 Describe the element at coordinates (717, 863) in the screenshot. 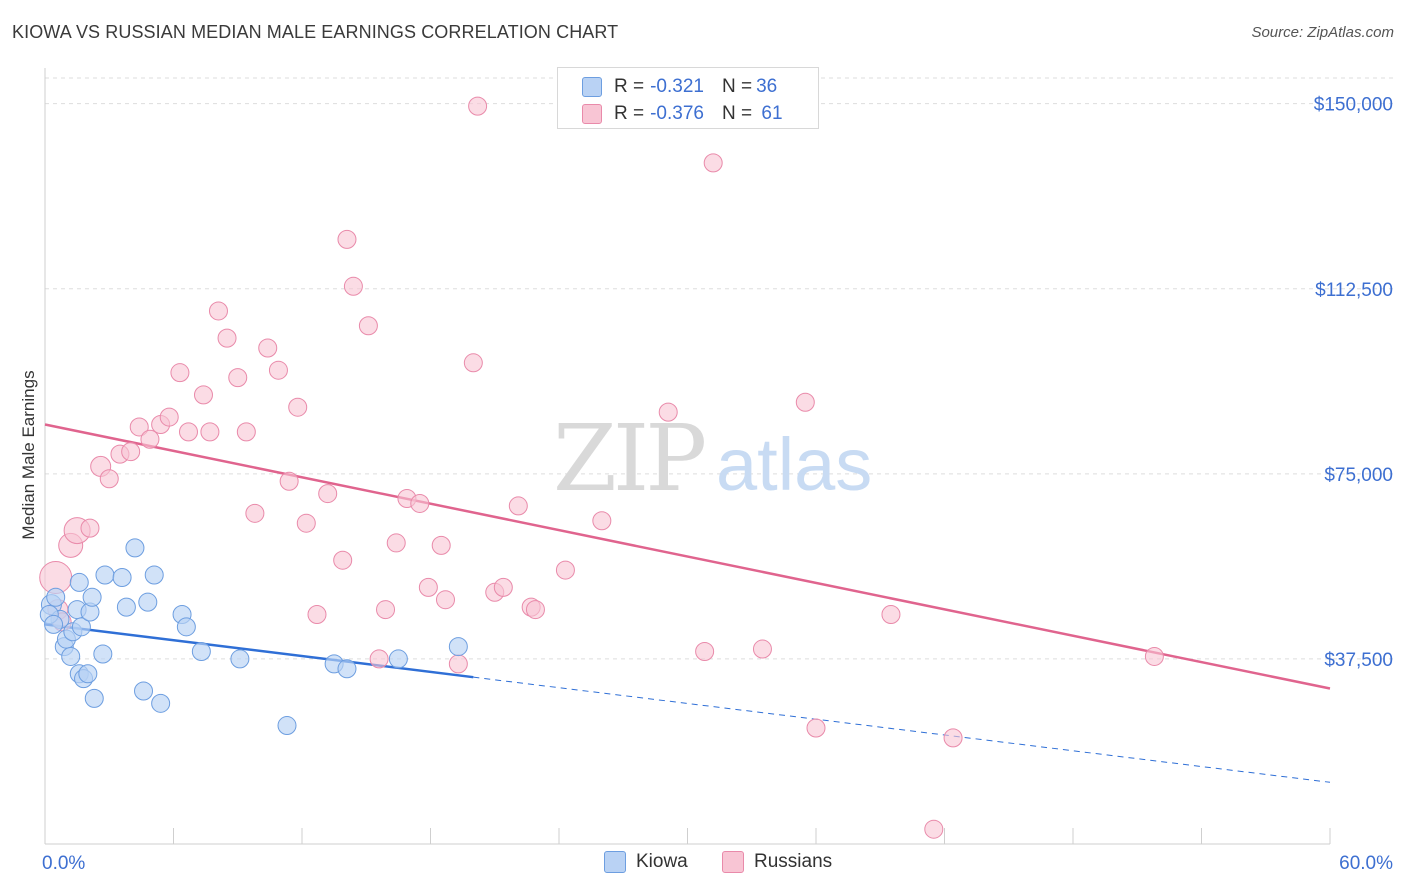

I see `x-tick-labels: 0.0% 60.0%` at that location.